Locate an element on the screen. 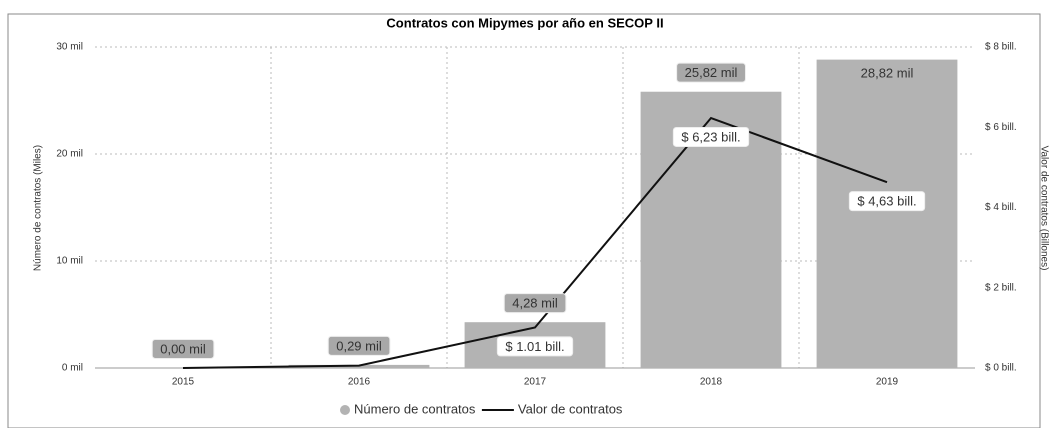 The width and height of the screenshot is (1050, 428). line-value-label: $ 6,23 bill. is located at coordinates (710, 136).